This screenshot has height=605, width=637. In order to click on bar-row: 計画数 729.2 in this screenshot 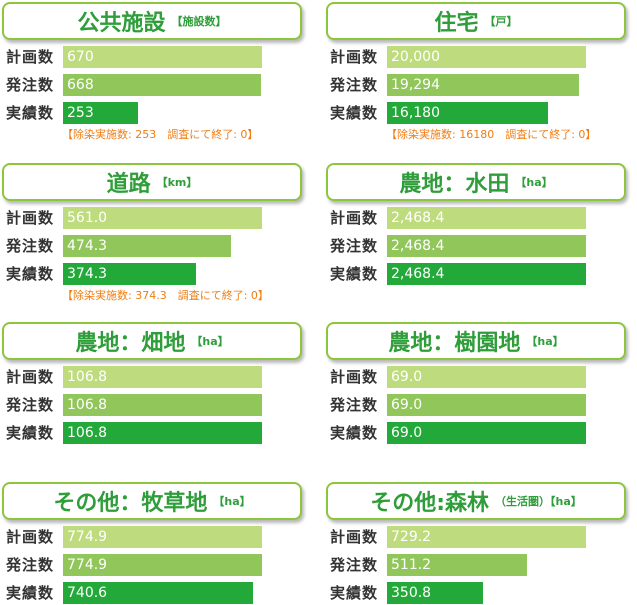, I will do `click(481, 537)`.